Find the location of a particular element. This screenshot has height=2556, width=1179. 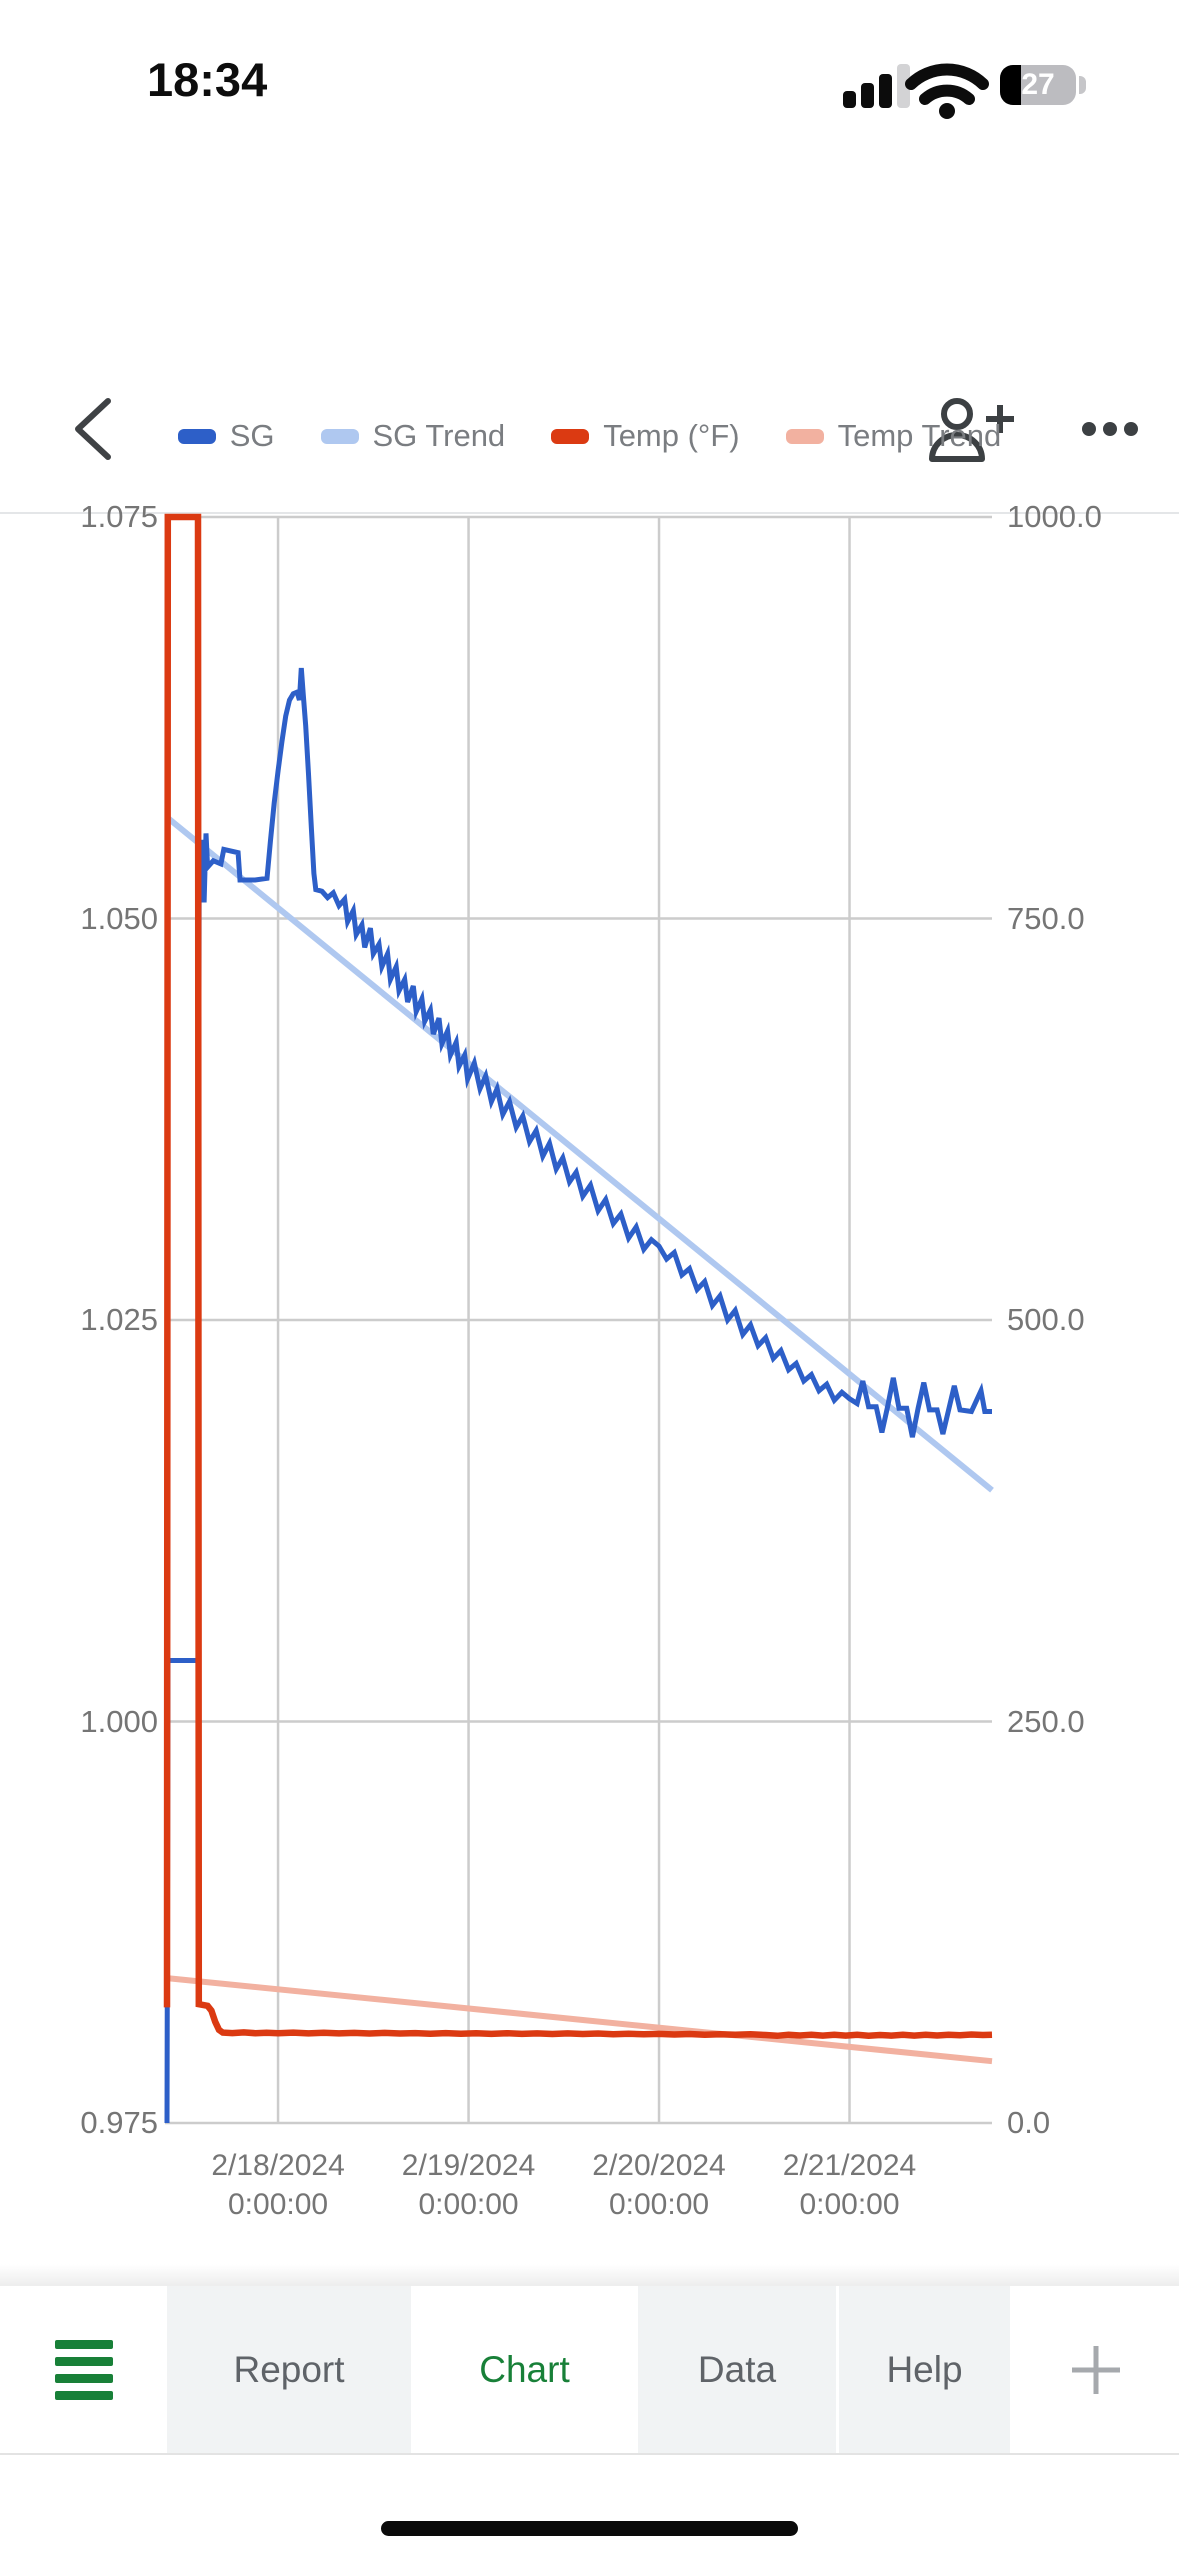

legend-item-temp-trend: Temp Trend is located at coordinates (893, 436).